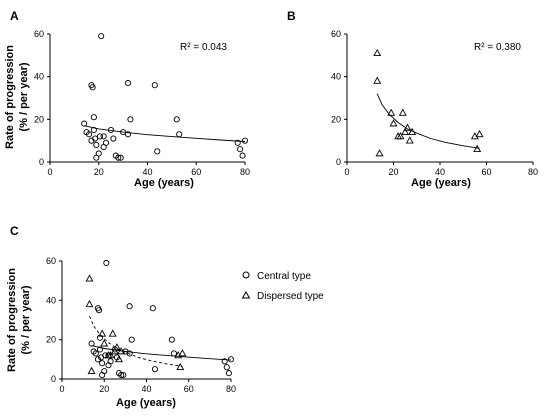  Describe the element at coordinates (142, 103) in the screenshot. I see `panel-a-plot: 0 20 40 60 80 0 20 40 60` at that location.